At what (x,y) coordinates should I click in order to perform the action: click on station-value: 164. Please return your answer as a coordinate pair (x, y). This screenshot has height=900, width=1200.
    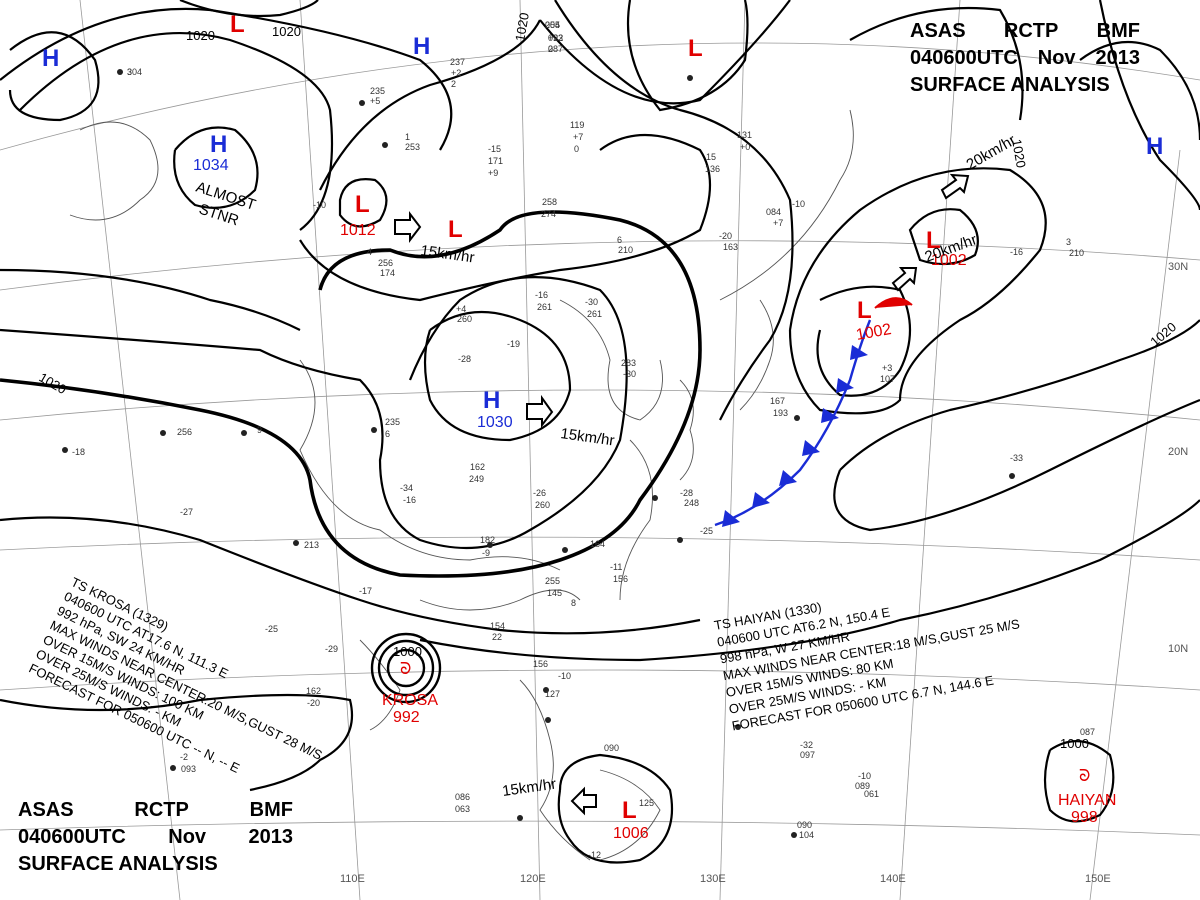
    Looking at the image, I should click on (597, 544).